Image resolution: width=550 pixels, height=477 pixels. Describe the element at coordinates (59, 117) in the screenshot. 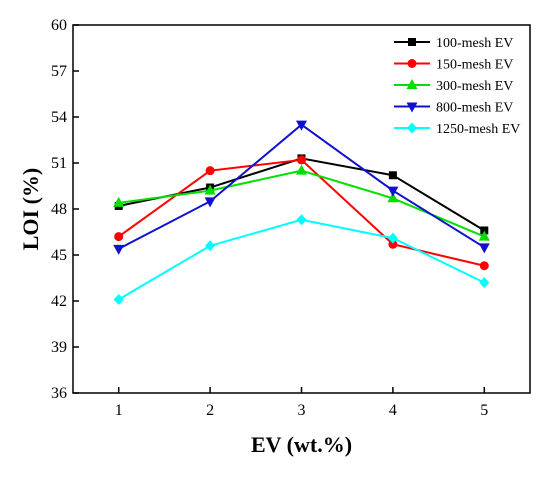

I see `y-tick-label: 54` at that location.